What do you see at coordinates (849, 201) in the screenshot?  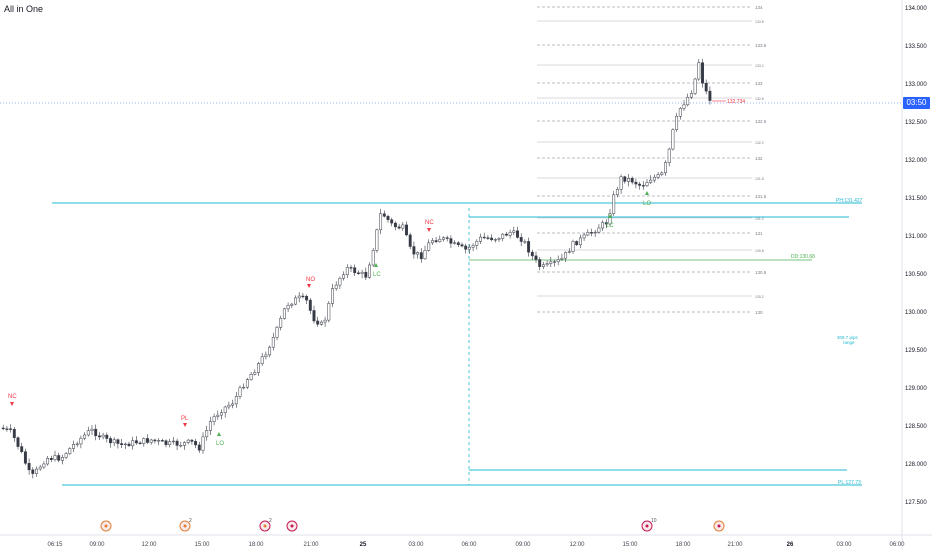 I see `ph-level-label: PH:131.427` at bounding box center [849, 201].